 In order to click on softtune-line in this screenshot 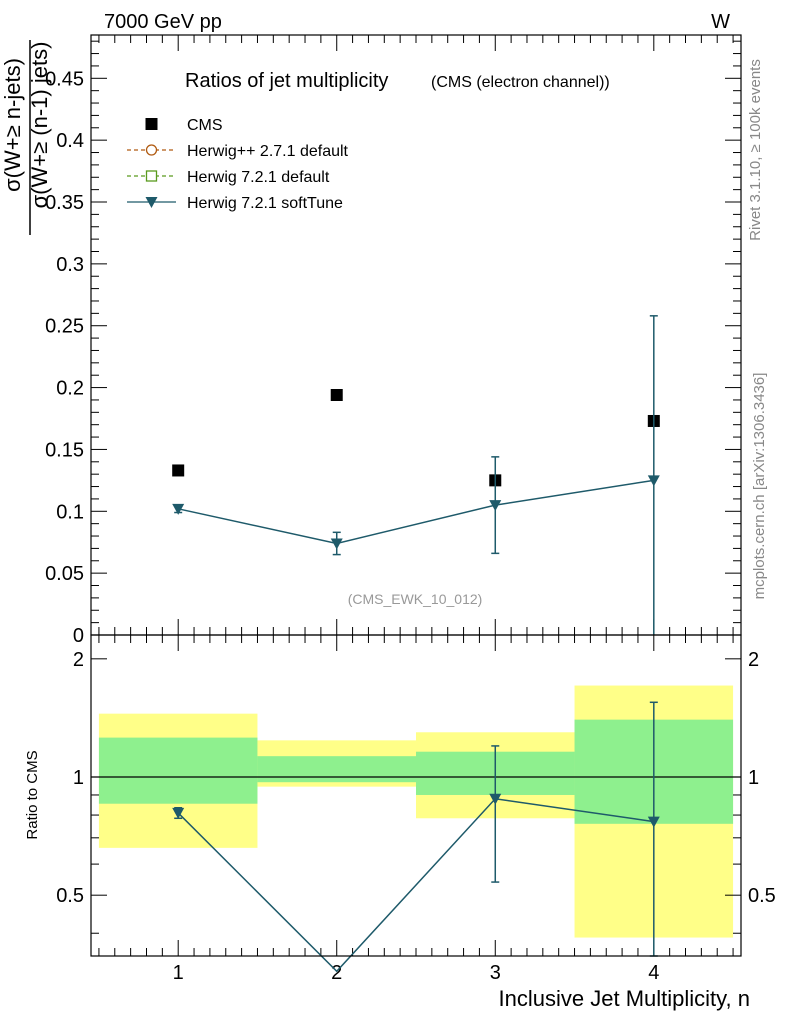, I will do `click(416, 512)`.